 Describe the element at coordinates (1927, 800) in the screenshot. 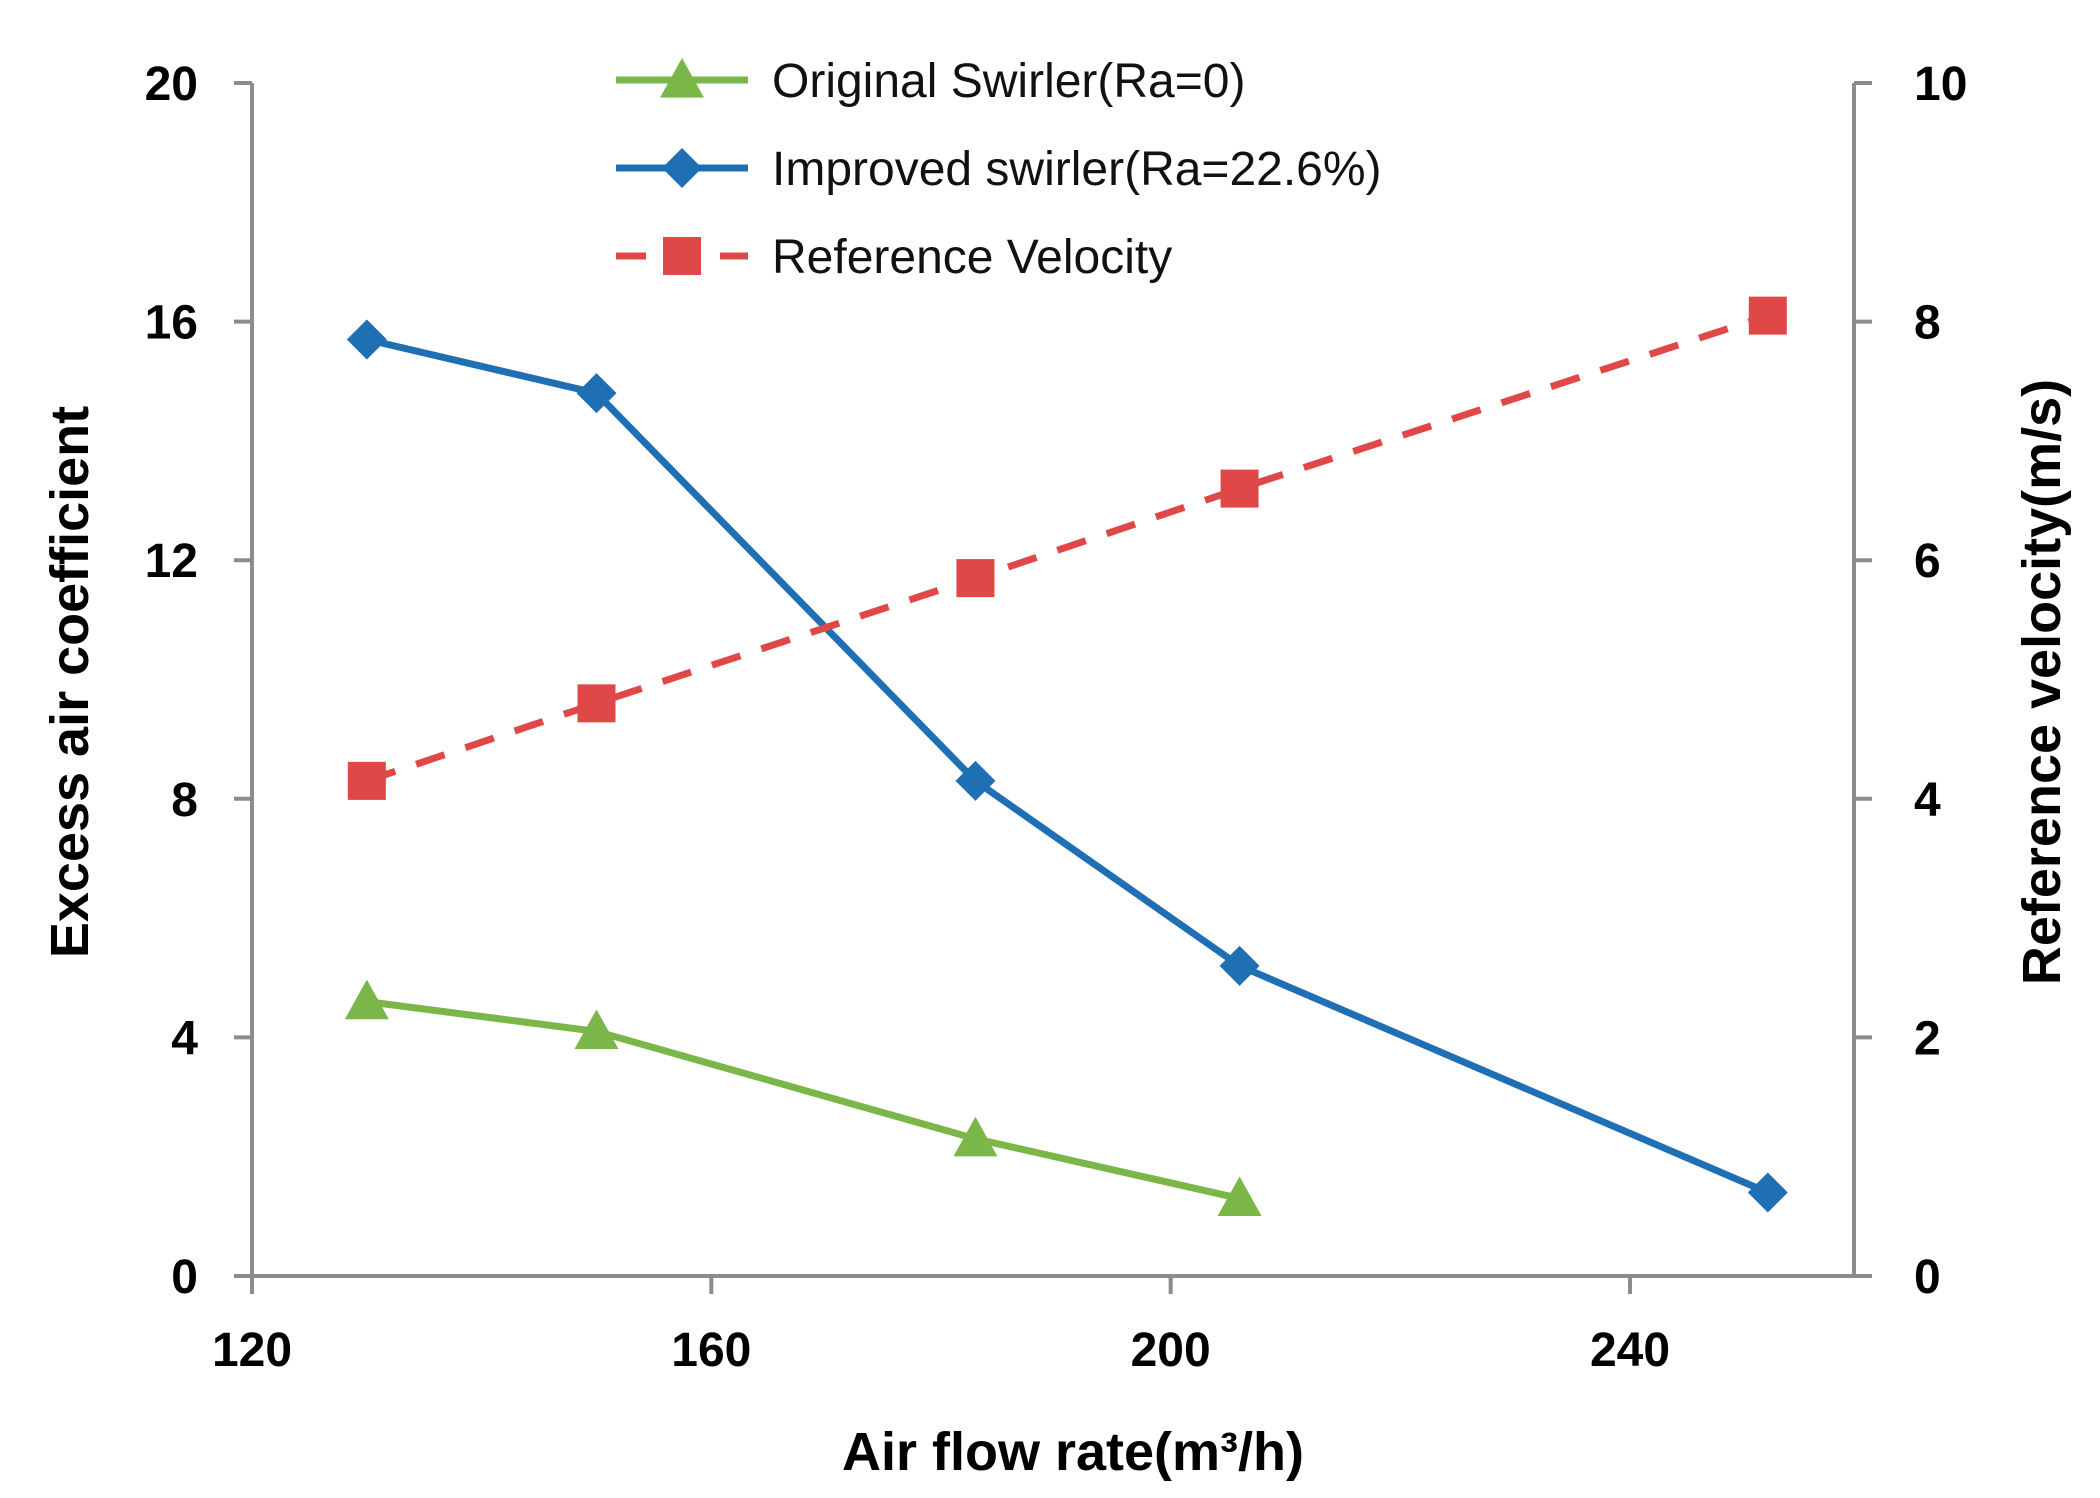

I see `y-right-tick-label: 4` at that location.